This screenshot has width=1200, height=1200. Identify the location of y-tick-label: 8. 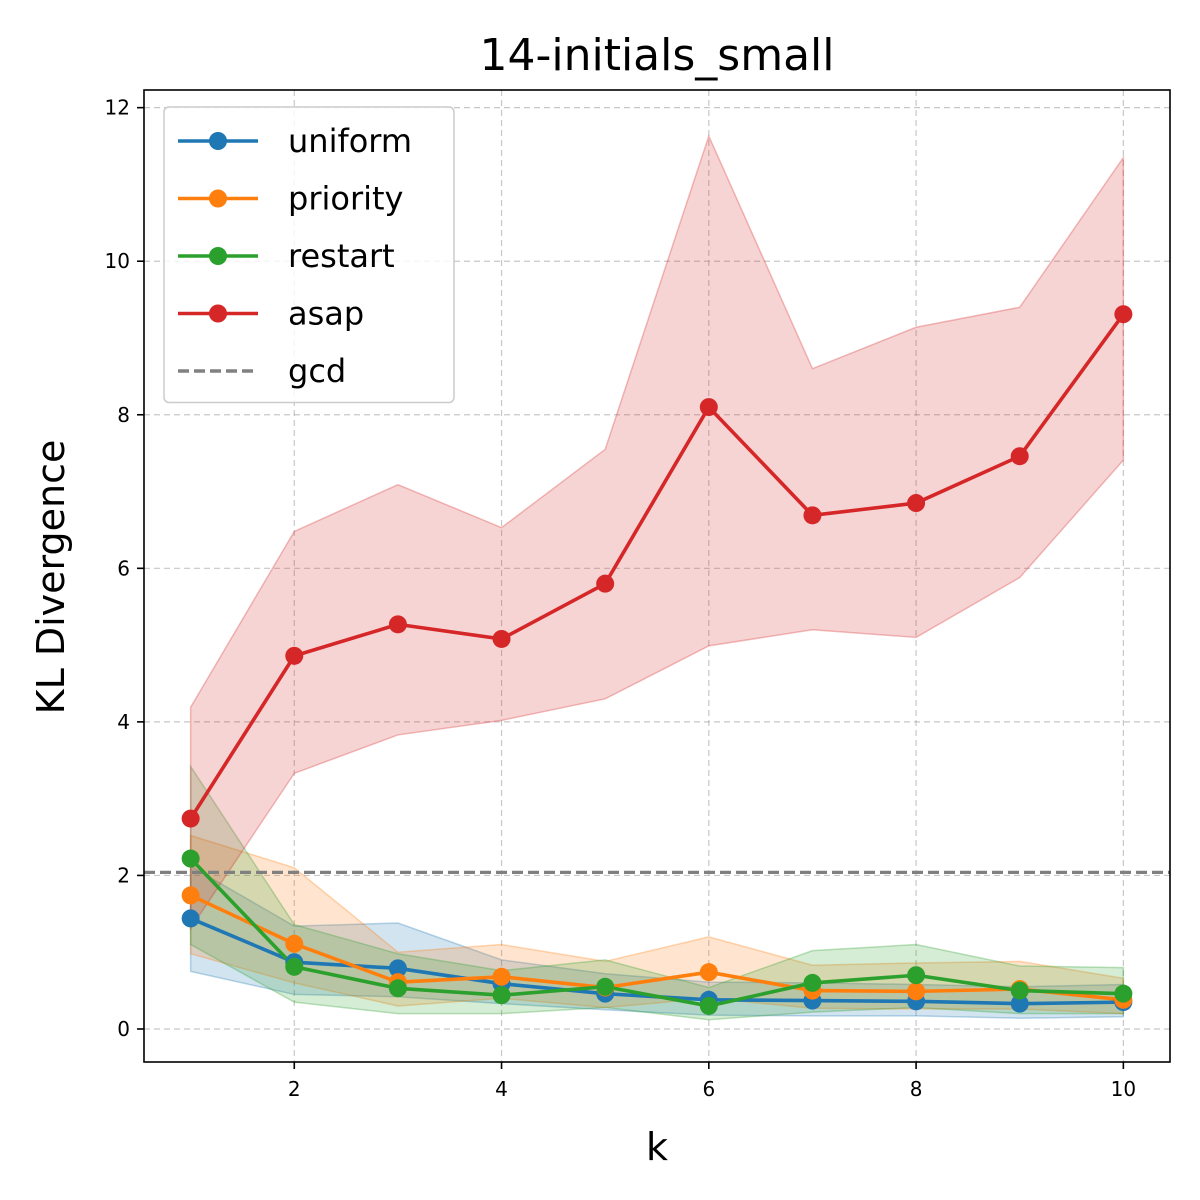
(123, 415).